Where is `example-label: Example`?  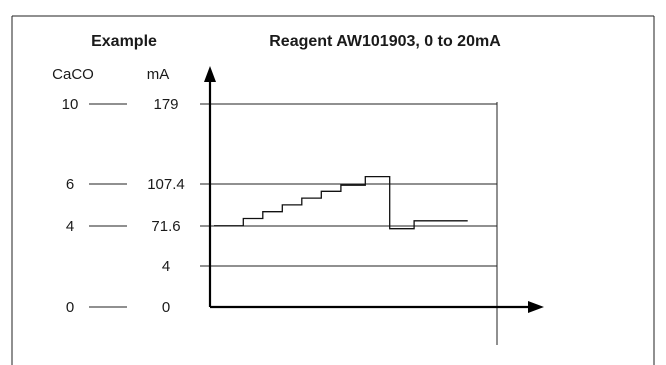 example-label: Example is located at coordinates (124, 41).